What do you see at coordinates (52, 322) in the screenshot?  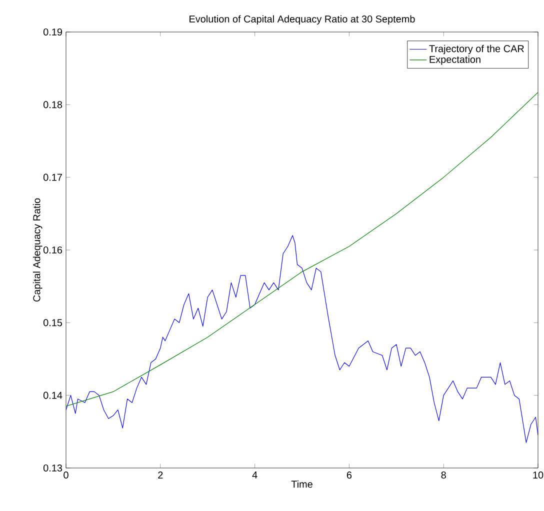 I see `y-tick-label: 0.15` at bounding box center [52, 322].